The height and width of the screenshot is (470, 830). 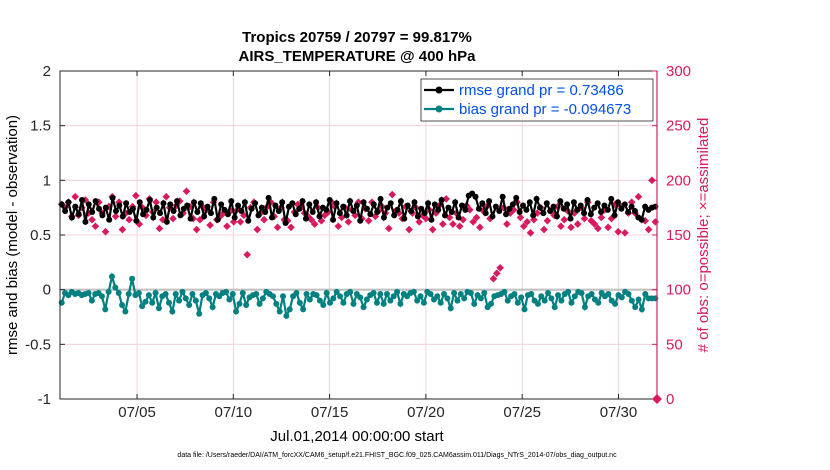 I want to click on x-tick-label: 07/10, so click(x=234, y=412).